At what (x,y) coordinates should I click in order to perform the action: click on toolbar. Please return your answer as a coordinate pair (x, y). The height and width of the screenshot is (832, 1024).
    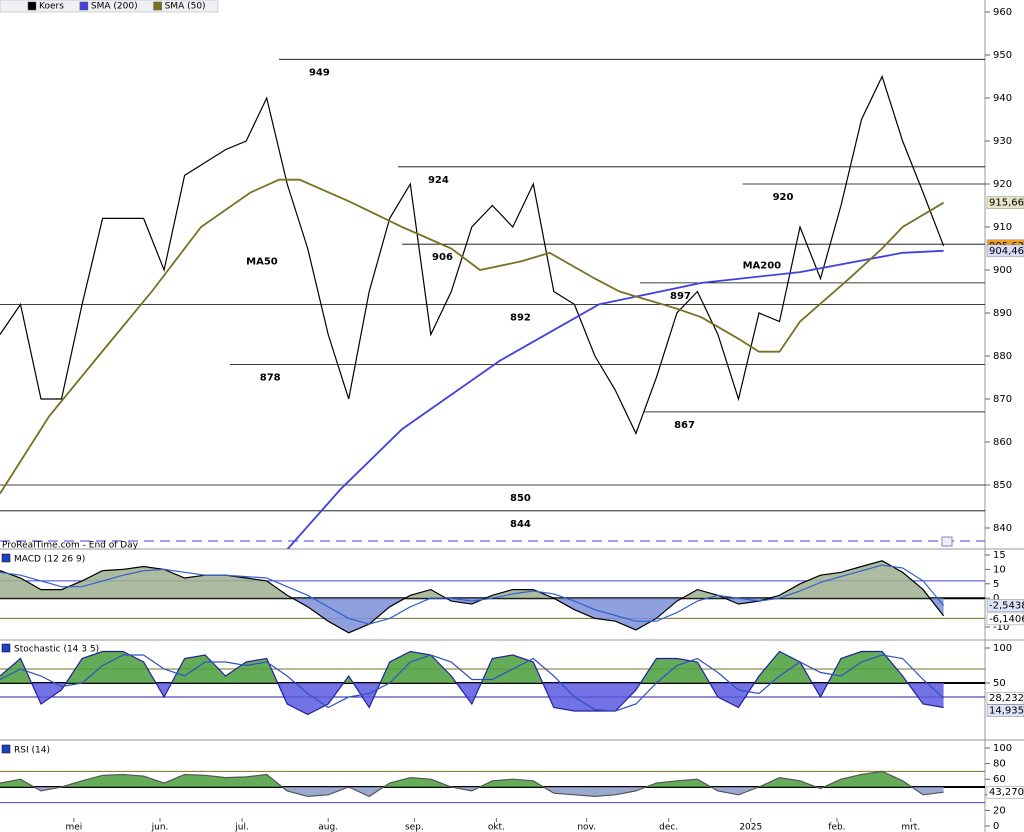
    Looking at the image, I should click on (109, 6).